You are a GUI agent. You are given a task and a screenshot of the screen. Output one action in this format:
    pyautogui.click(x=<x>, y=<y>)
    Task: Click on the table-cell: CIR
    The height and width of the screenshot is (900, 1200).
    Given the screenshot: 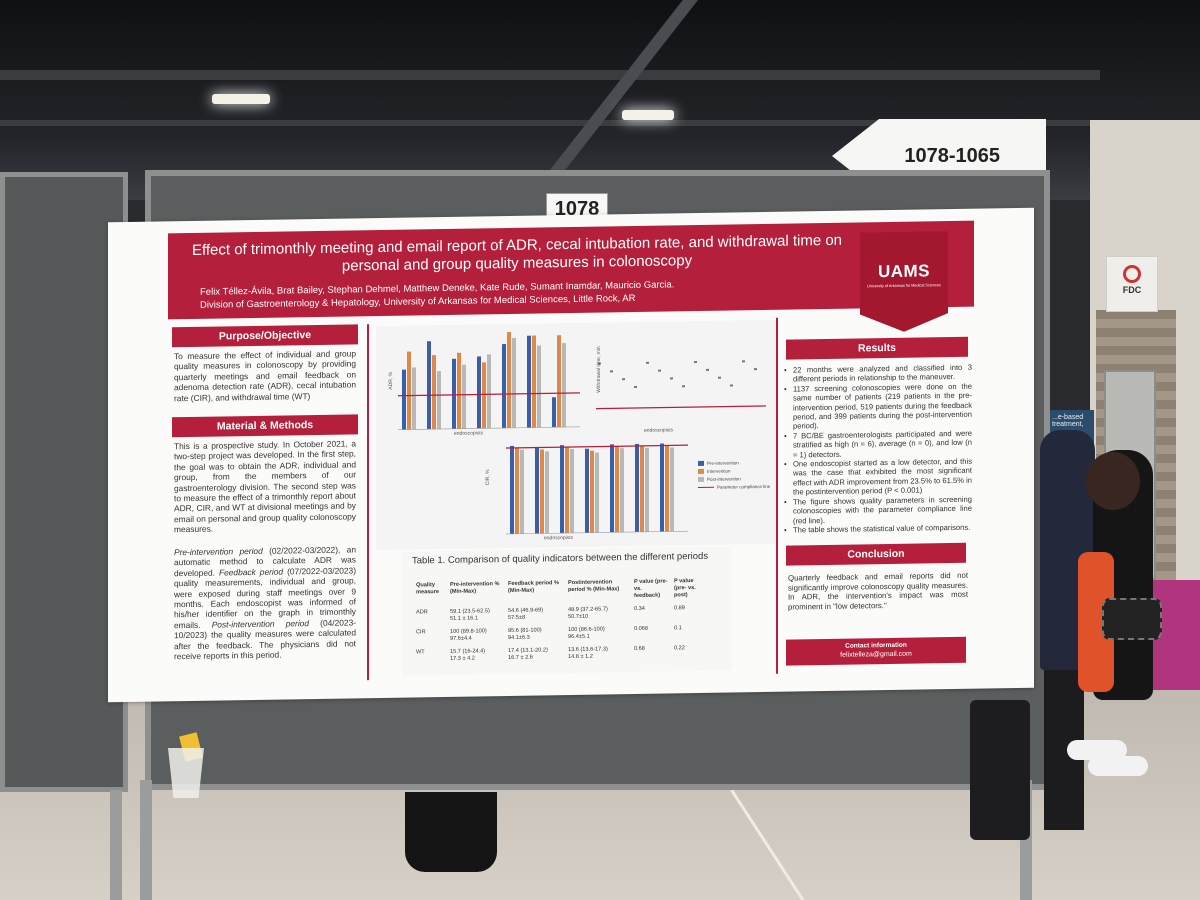 What is the action you would take?
    pyautogui.click(x=421, y=632)
    